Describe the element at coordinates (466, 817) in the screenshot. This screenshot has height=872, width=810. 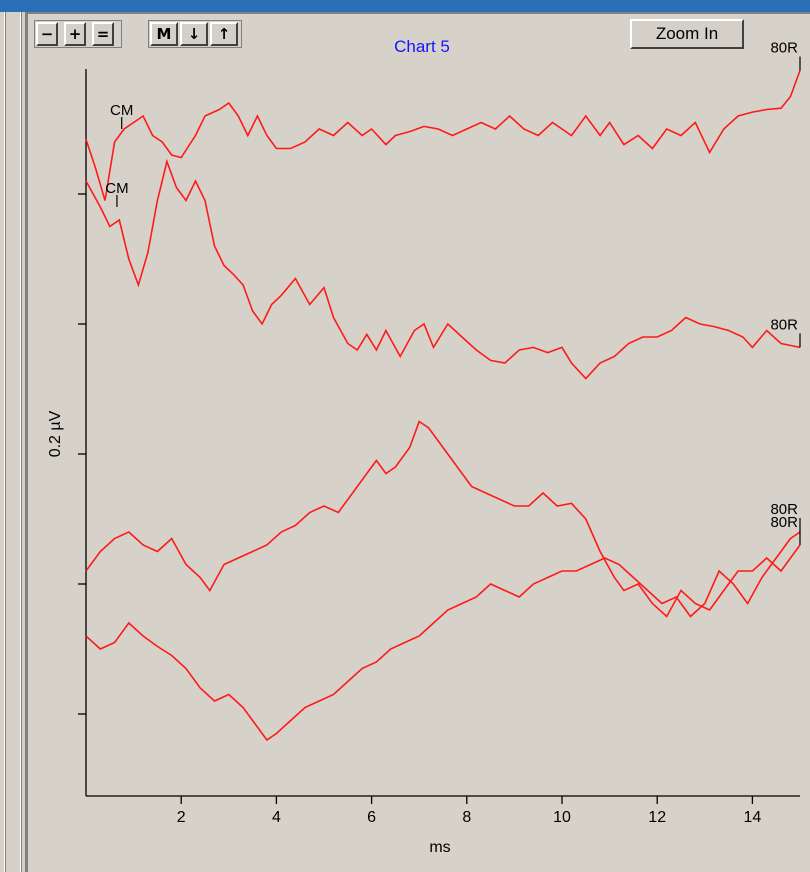
I see `x-tick-label: 8` at that location.